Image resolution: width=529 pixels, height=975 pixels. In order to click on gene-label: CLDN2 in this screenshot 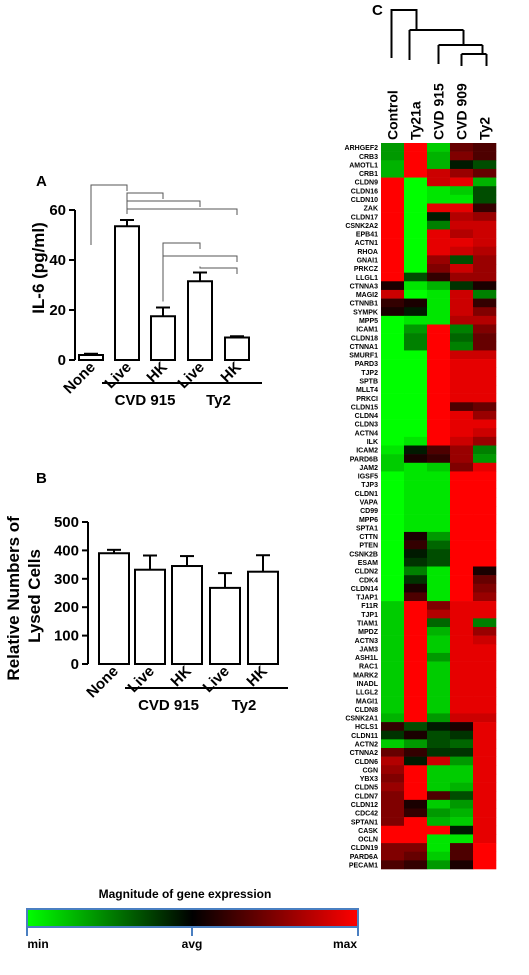, I will do `click(366, 572)`.